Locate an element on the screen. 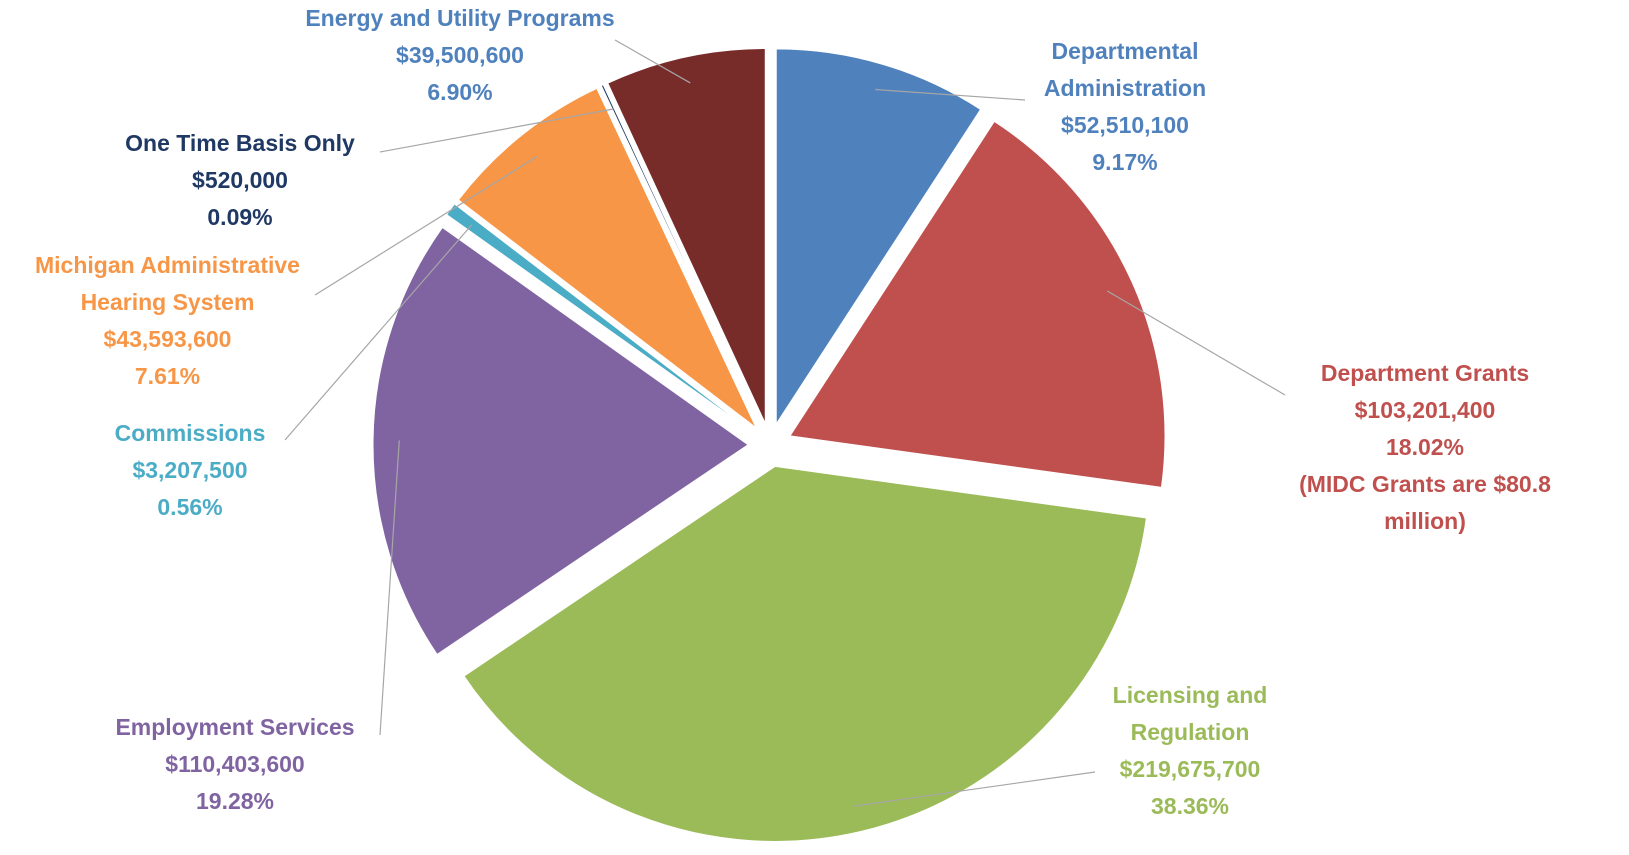 This screenshot has width=1629, height=855. label-value: $110,403,600 is located at coordinates (235, 764).